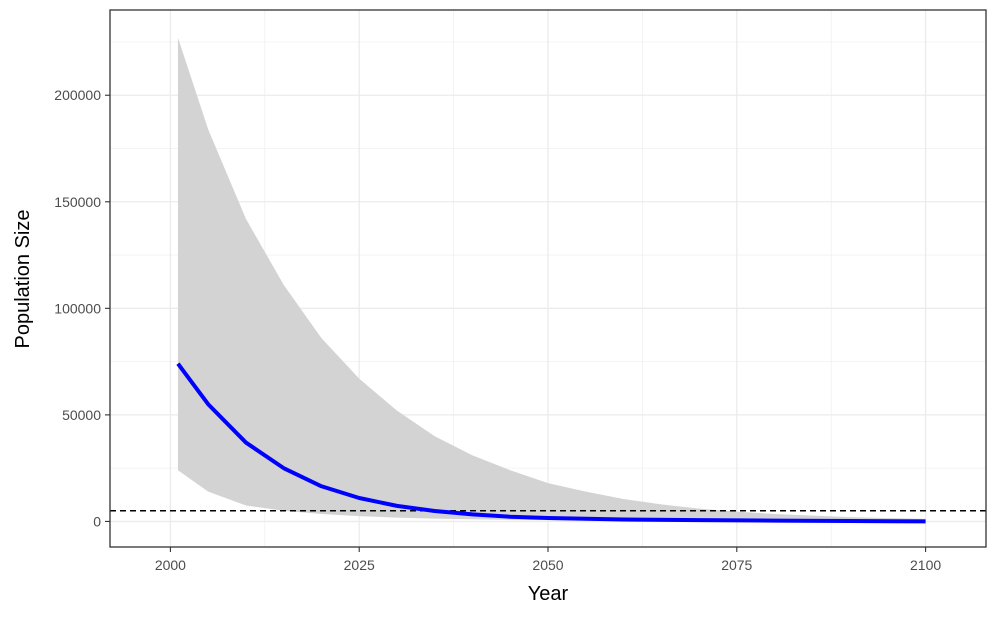  I want to click on y-axis: 0 50000 100000 150000 200000, so click(82, 308).